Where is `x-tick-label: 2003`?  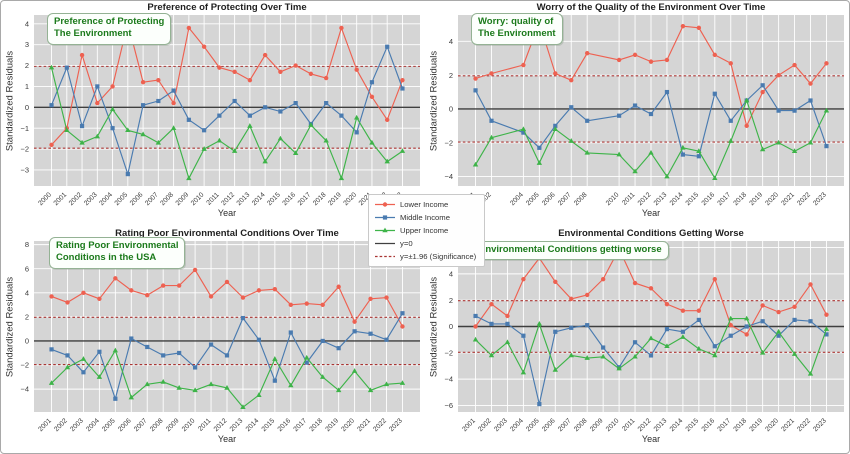
x-tick-label: 2003 is located at coordinates (91, 199).